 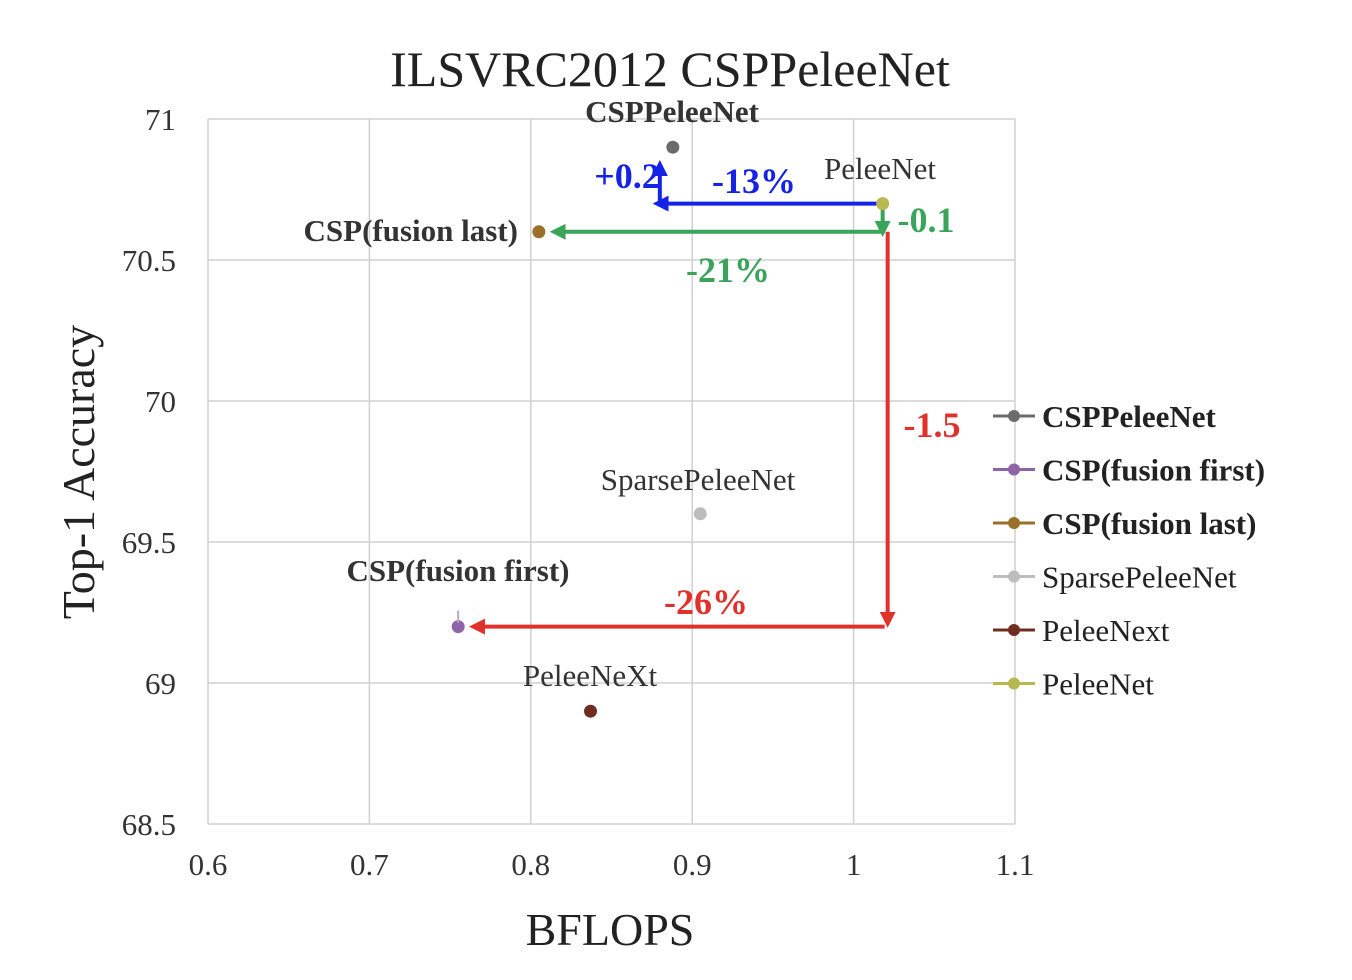 I want to click on point-peleenet, so click(x=883, y=204).